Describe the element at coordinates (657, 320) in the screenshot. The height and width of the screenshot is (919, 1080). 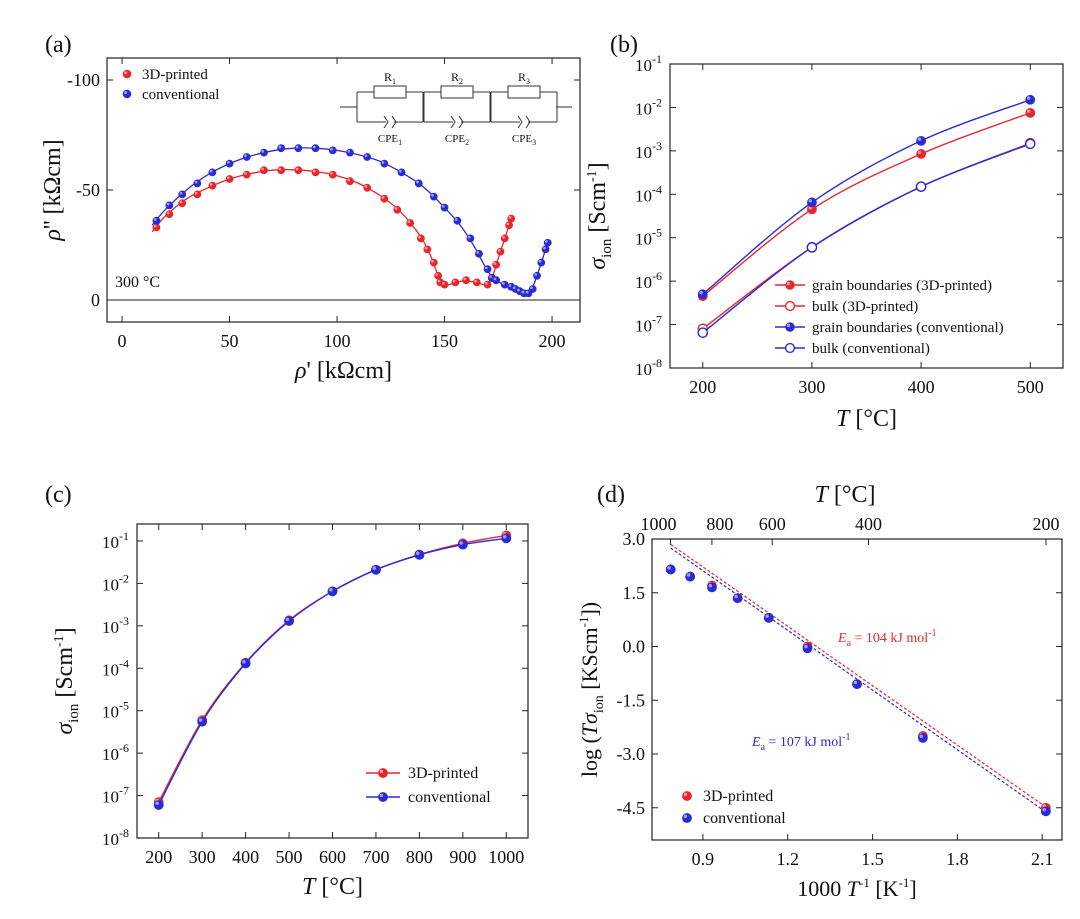
I see `y-tick-exponent: -7` at that location.